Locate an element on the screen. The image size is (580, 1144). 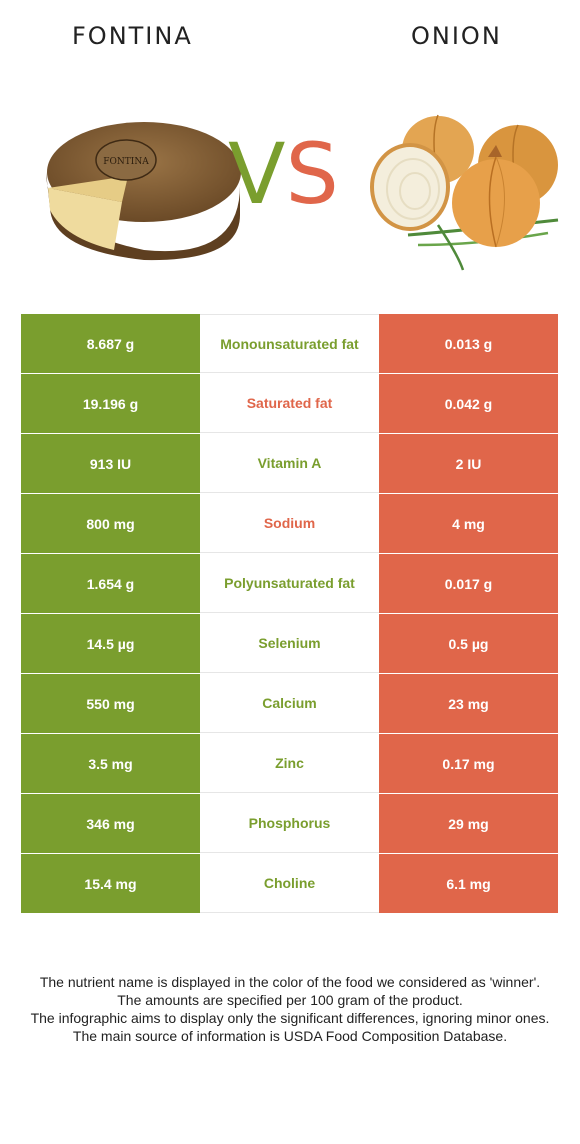
table-row: 15.4 mg Choline 6.1 mg is located at coordinates (289, 883).